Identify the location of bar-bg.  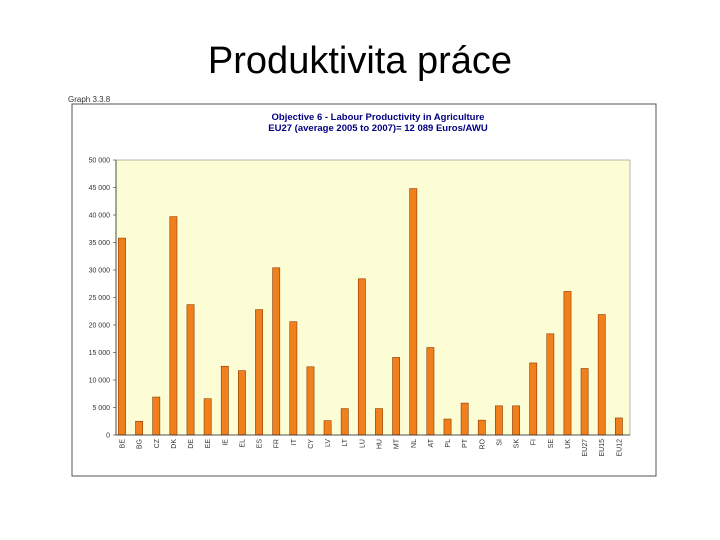
(139, 428).